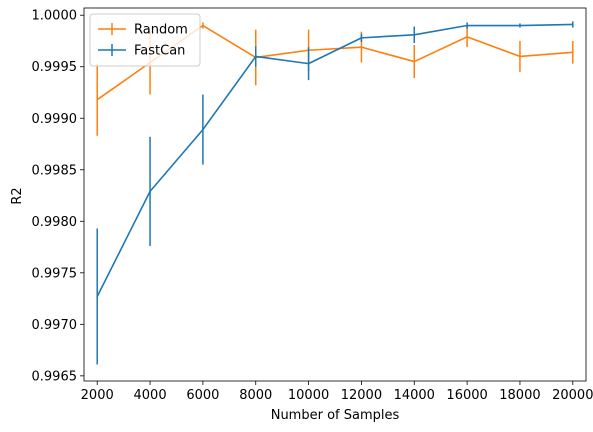  Describe the element at coordinates (202, 395) in the screenshot. I see `x-tick-label: 6000` at that location.